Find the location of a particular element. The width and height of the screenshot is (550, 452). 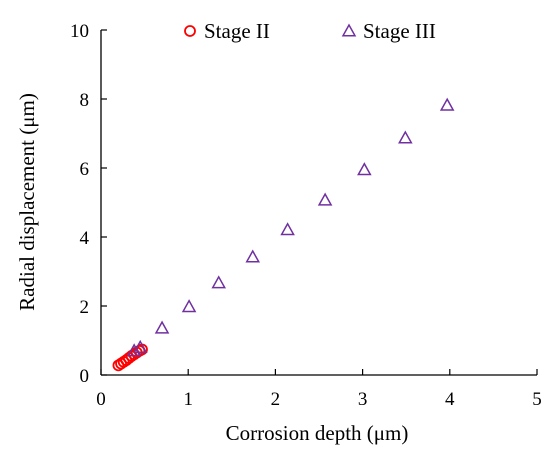

y-axis-label: Radial displacement (μm) is located at coordinates (27, 202).